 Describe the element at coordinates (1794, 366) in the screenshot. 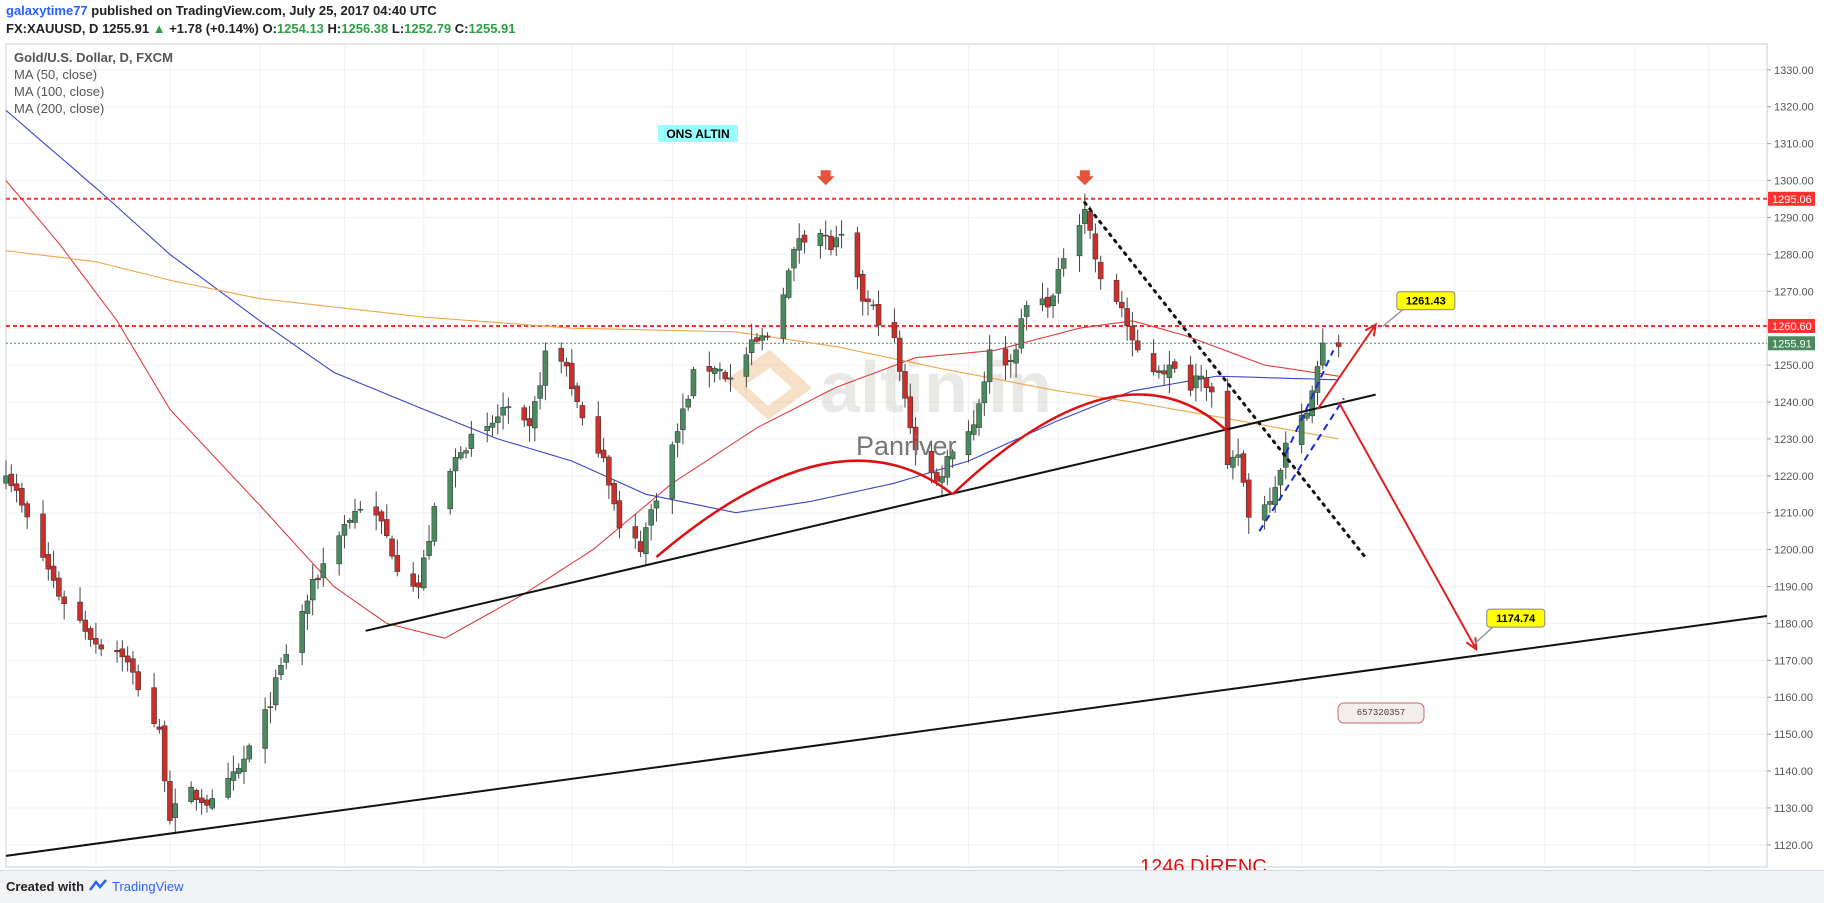

I see `y-tick-label: 1250.00` at that location.